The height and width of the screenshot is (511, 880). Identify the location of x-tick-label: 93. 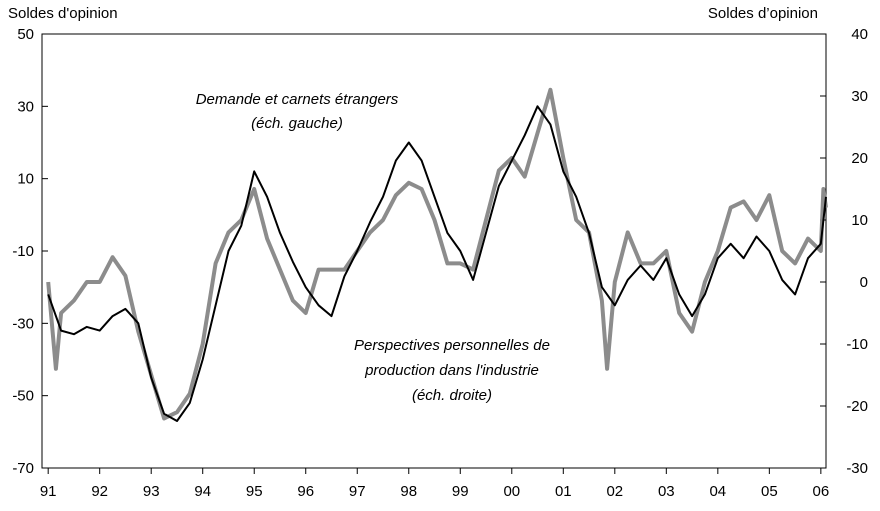
(151, 491).